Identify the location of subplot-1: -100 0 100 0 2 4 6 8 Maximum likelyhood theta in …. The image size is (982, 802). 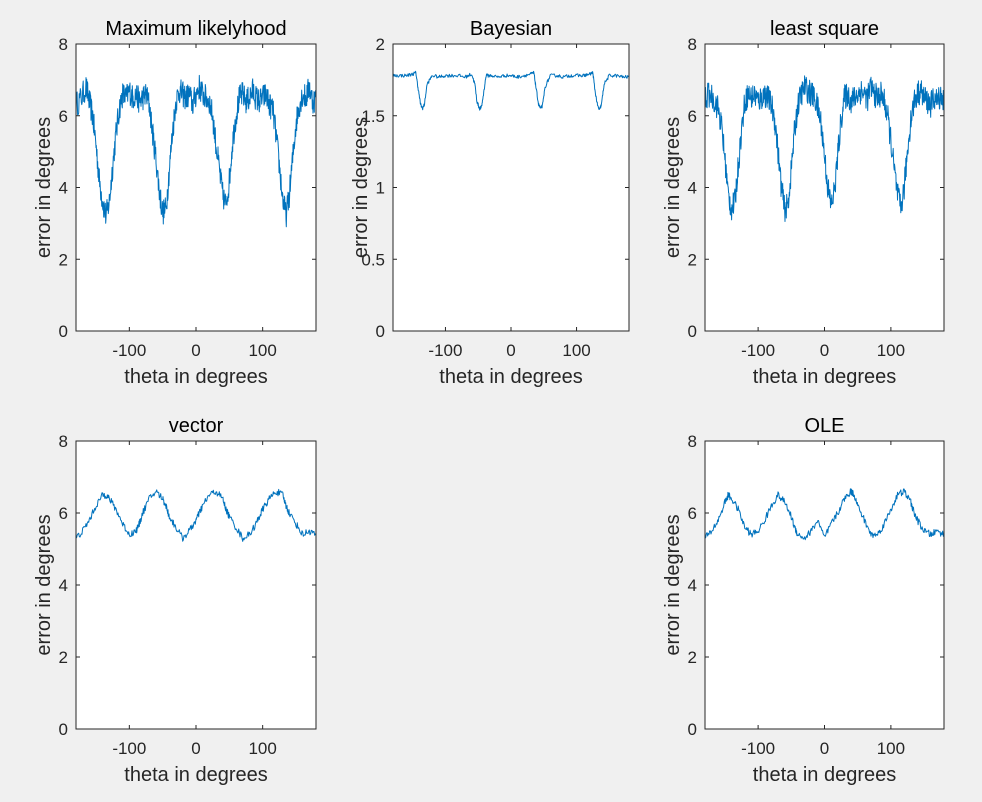
(175, 203).